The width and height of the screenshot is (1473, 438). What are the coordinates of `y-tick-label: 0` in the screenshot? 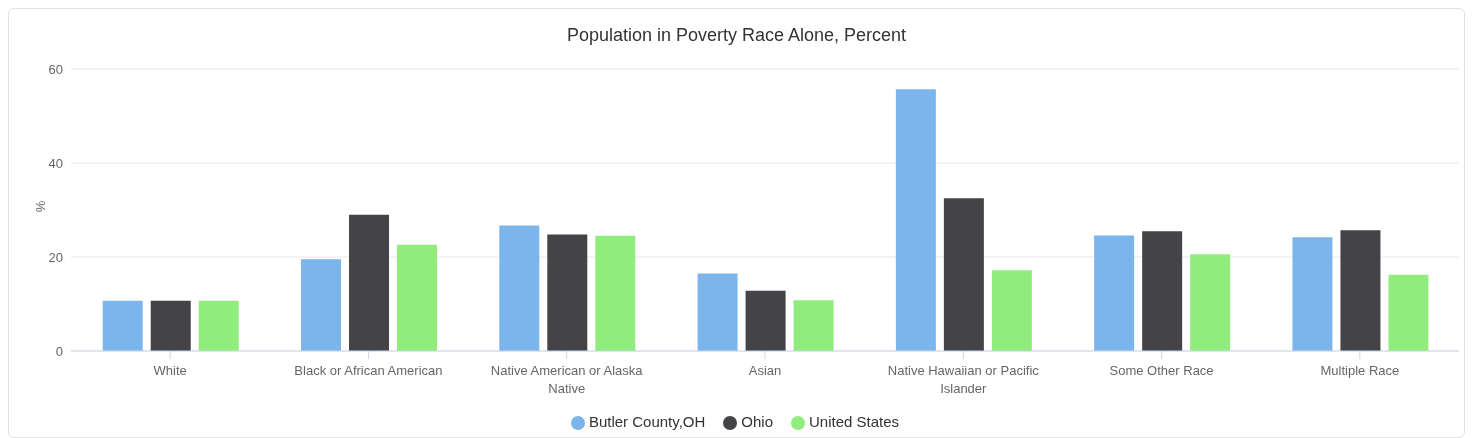 It's located at (59, 351).